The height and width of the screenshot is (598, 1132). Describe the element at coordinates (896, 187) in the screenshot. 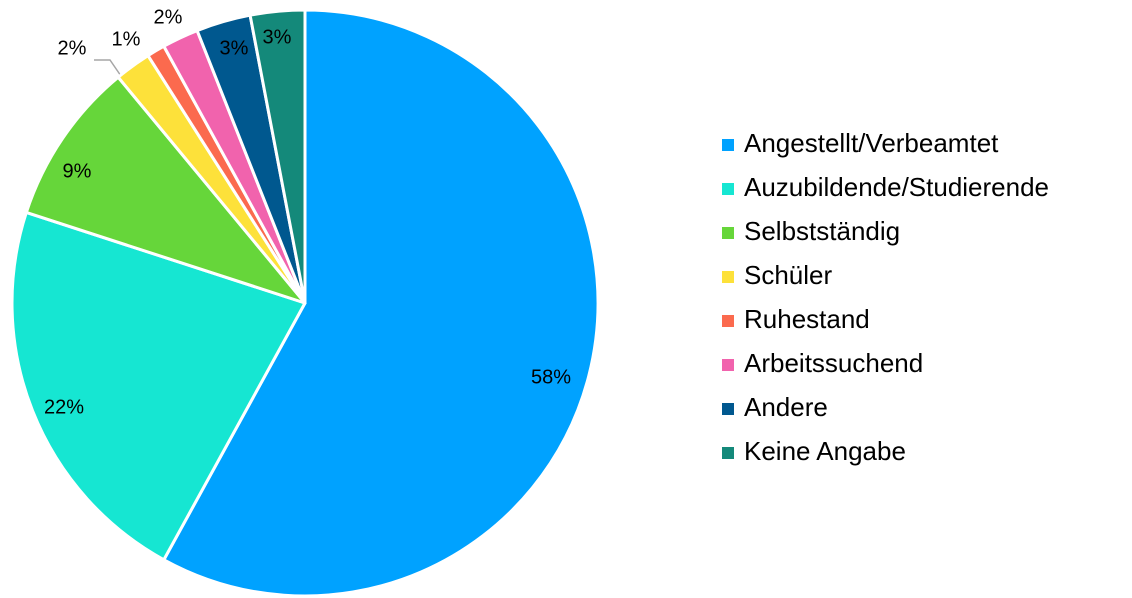

I see `legend-label: Auzubildende/Studierende` at that location.